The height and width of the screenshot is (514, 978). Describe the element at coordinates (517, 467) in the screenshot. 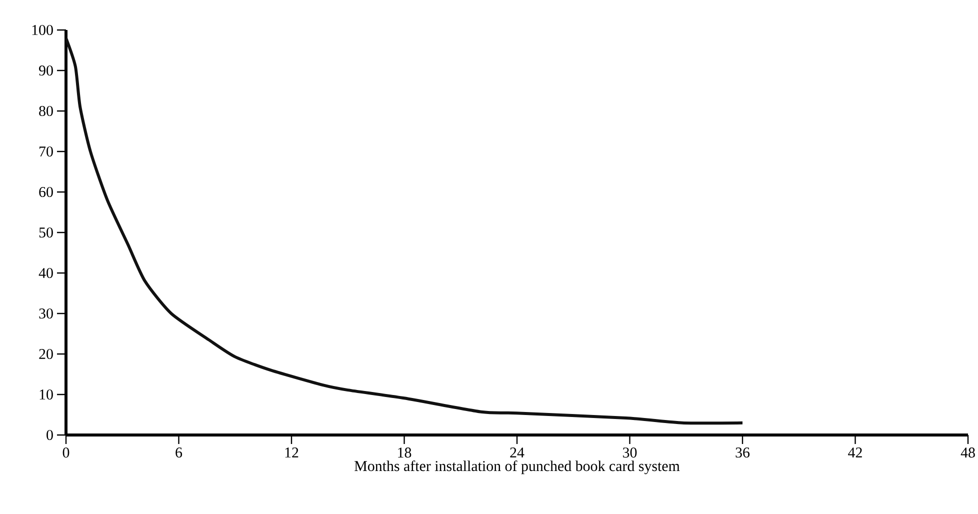

I see `x-axis-title: Months after installation of punched book card system` at that location.